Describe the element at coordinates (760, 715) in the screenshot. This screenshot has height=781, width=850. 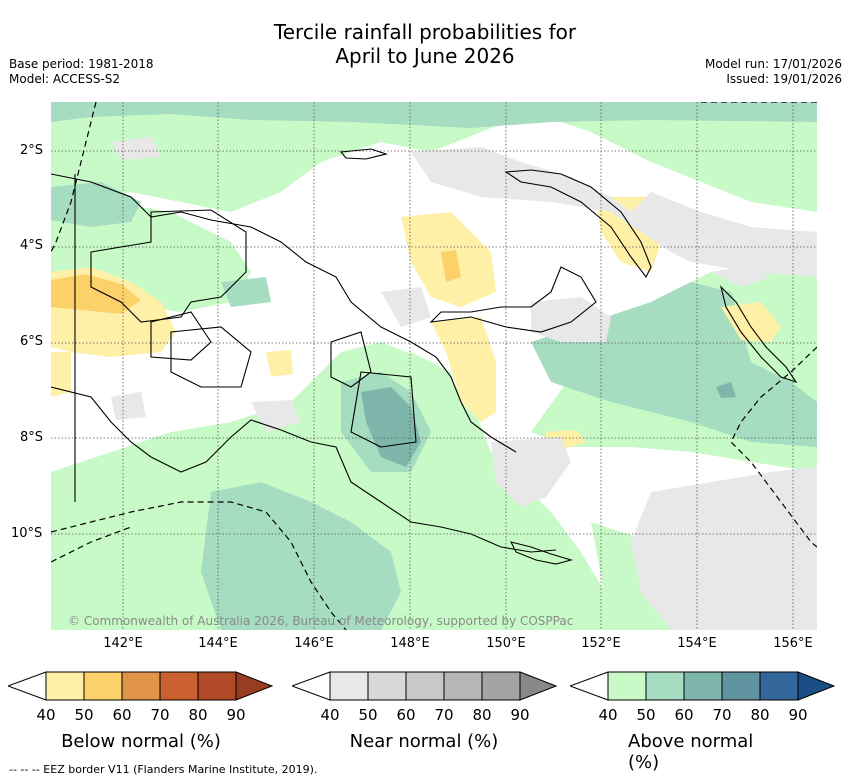
I see `cb-above-tick-80: 80` at that location.